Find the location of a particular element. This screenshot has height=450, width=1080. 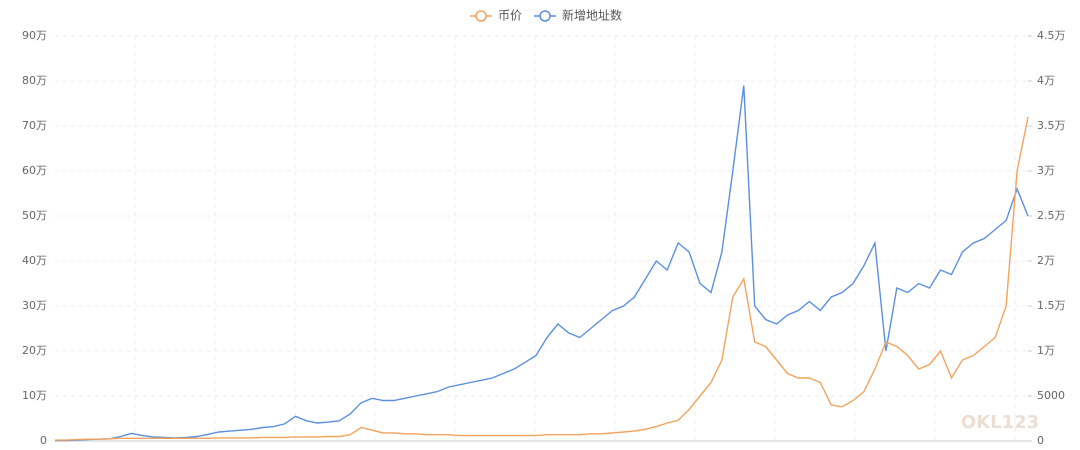

legend-label: 币价 is located at coordinates (510, 16).